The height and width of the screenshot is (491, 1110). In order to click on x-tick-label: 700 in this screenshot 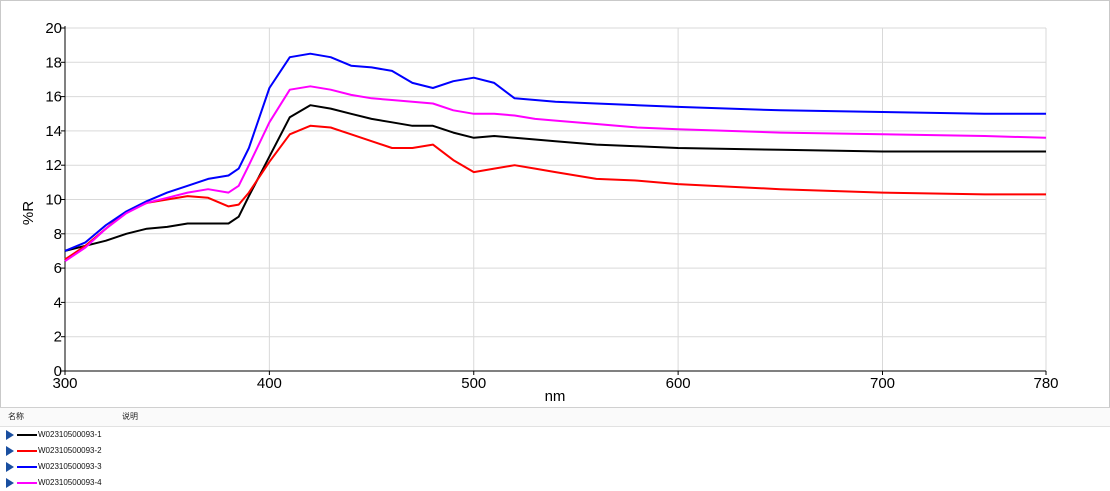, I will do `click(882, 383)`.